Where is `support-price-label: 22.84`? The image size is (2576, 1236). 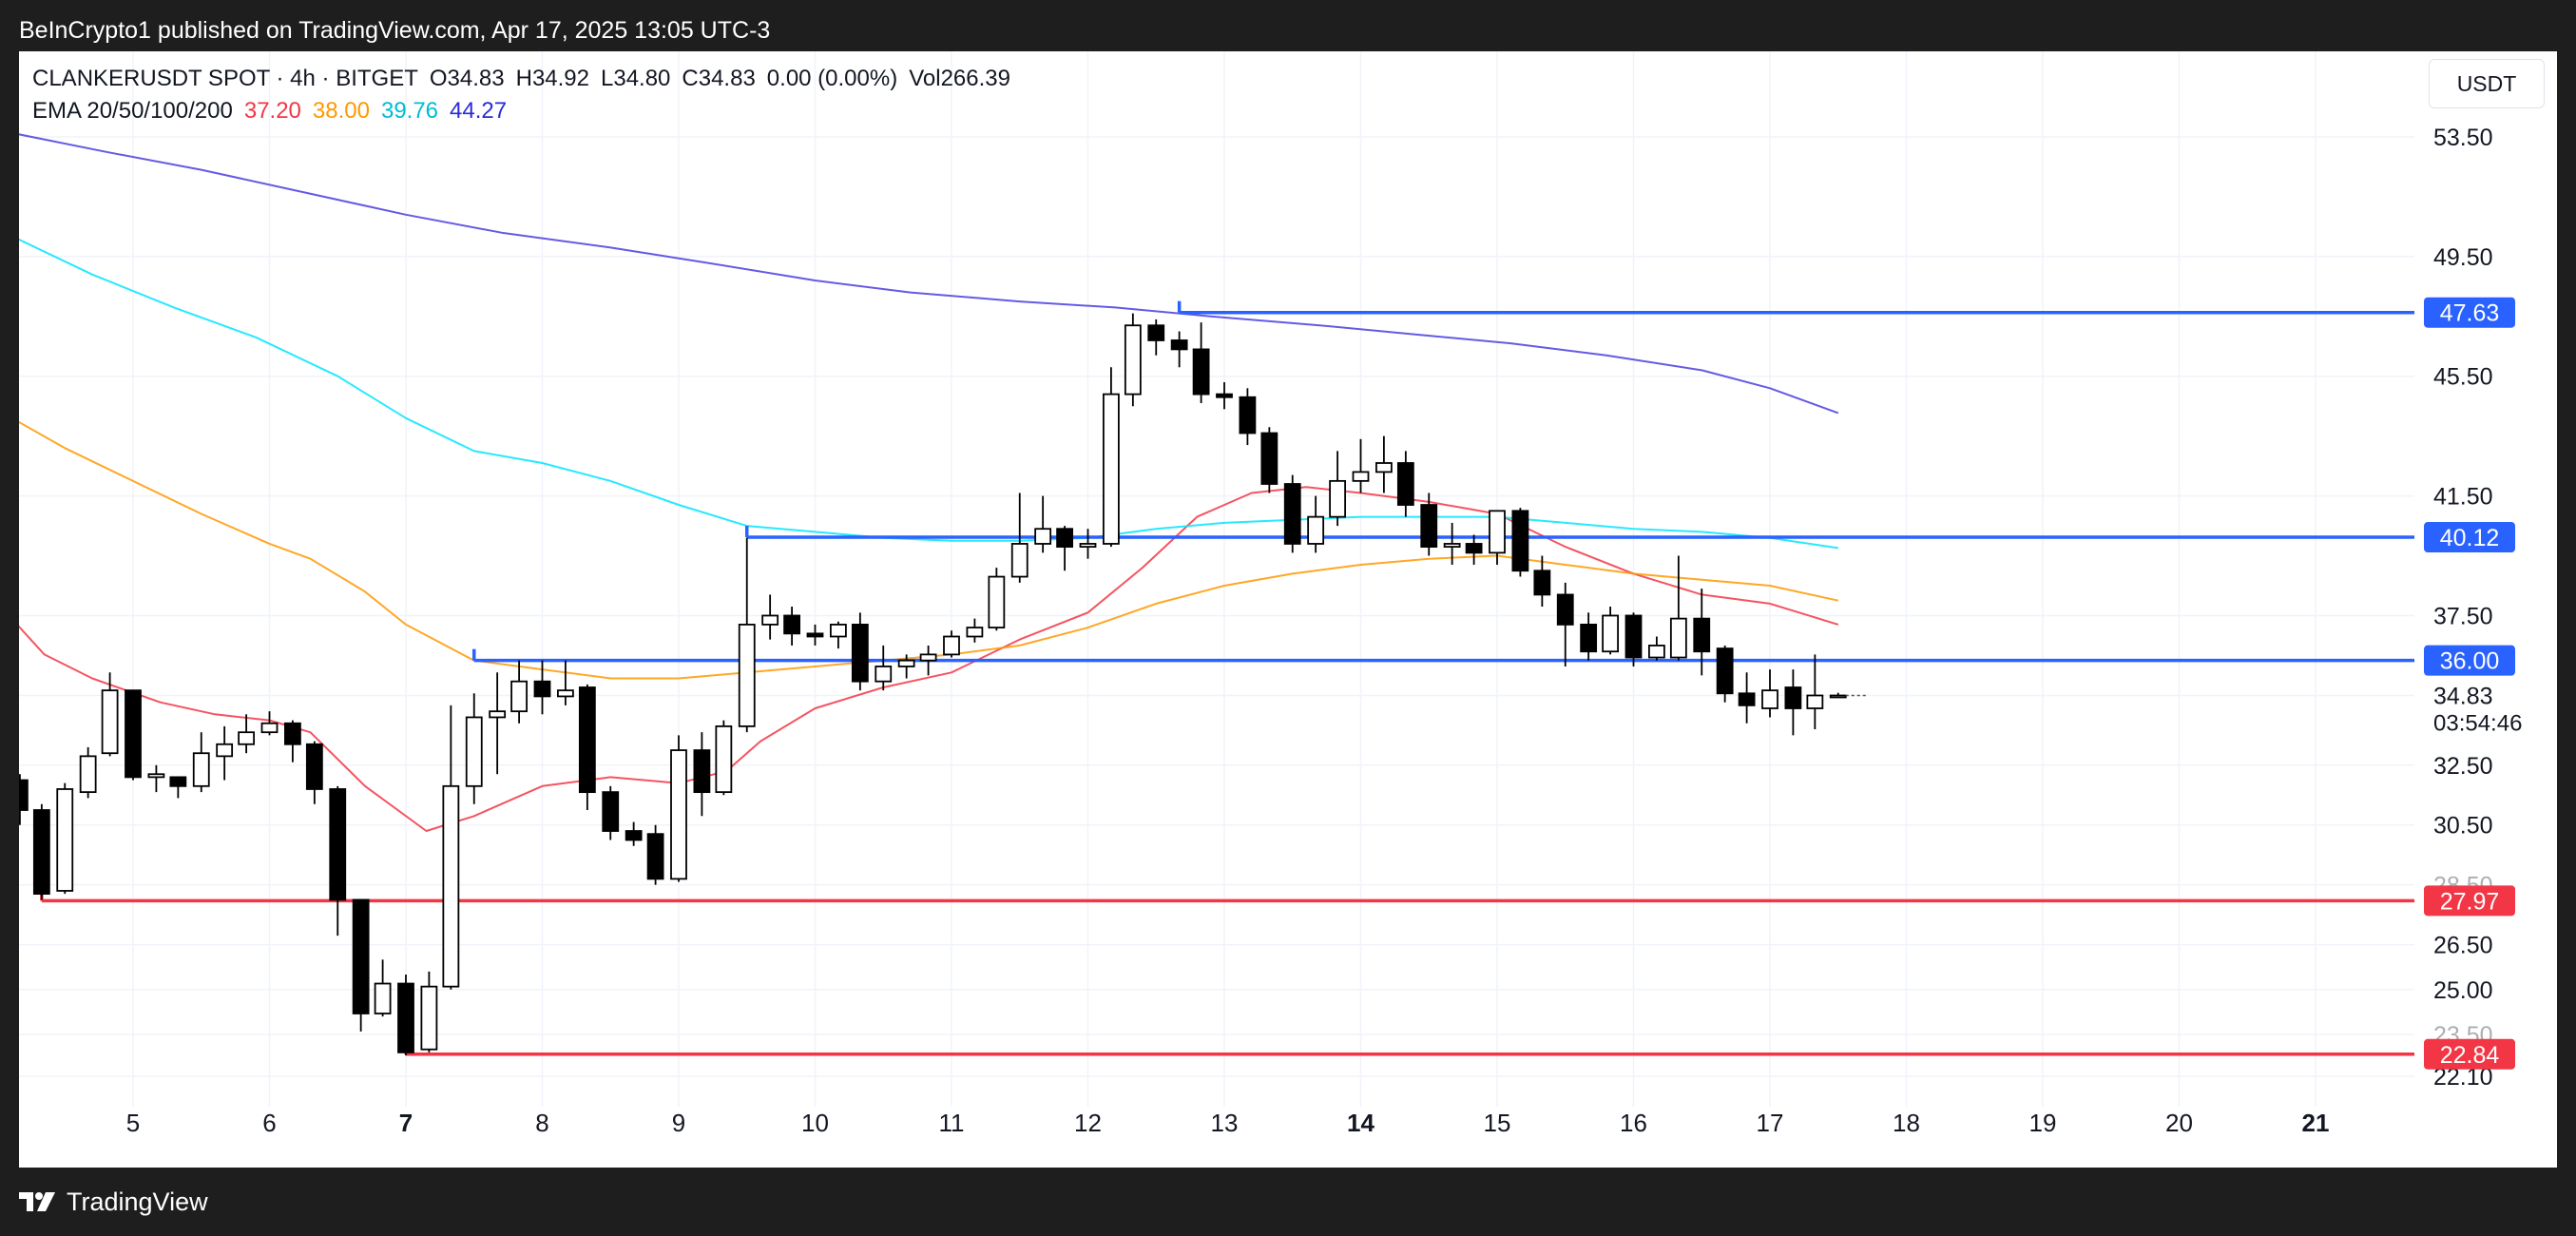
support-price-label: 22.84 is located at coordinates (2470, 1055).